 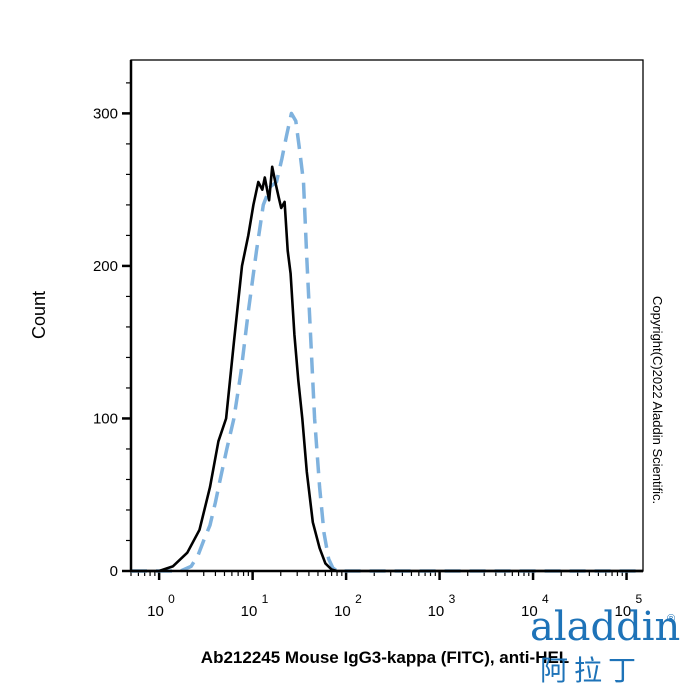 What do you see at coordinates (105, 418) in the screenshot?
I see `y-tick-label: 100` at bounding box center [105, 418].